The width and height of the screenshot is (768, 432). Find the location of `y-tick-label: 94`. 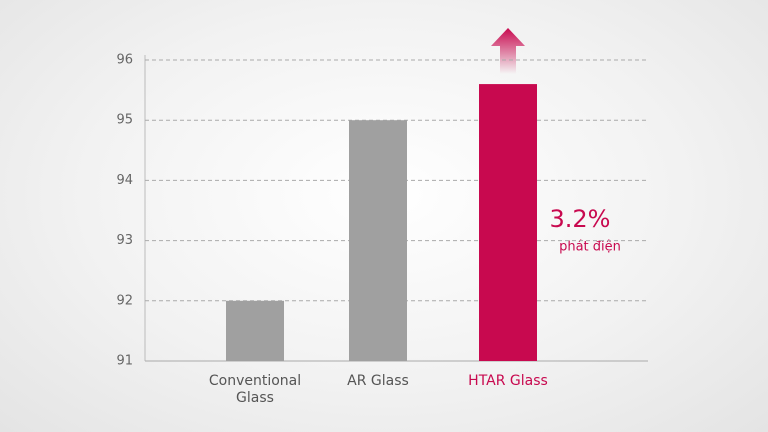

y-tick-label: 94 is located at coordinates (124, 180).